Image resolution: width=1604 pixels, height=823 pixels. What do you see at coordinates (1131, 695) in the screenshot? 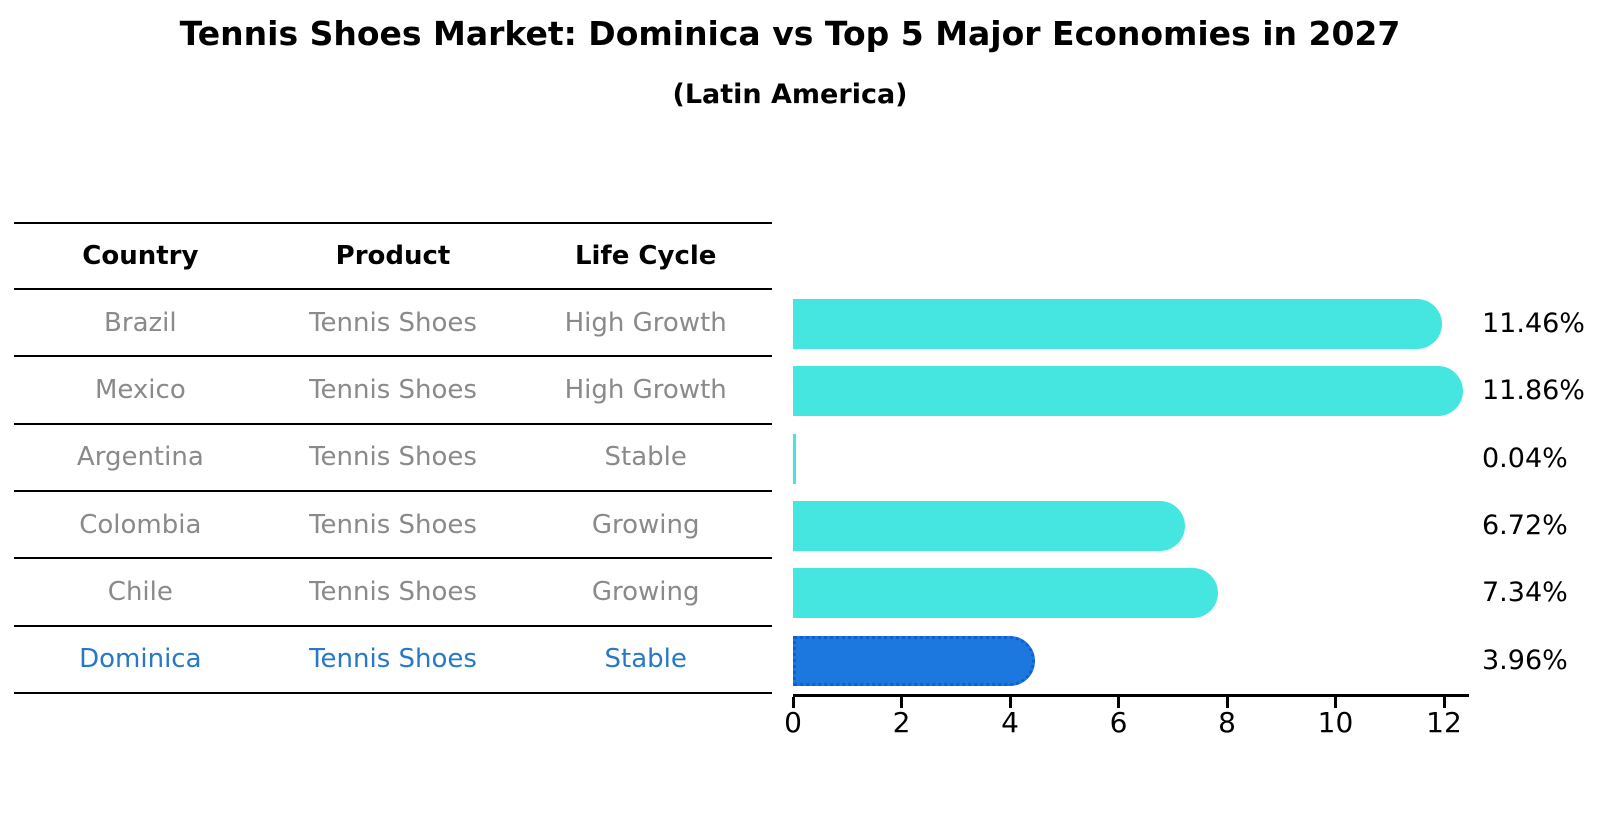
I see `x-axis-line` at bounding box center [1131, 695].